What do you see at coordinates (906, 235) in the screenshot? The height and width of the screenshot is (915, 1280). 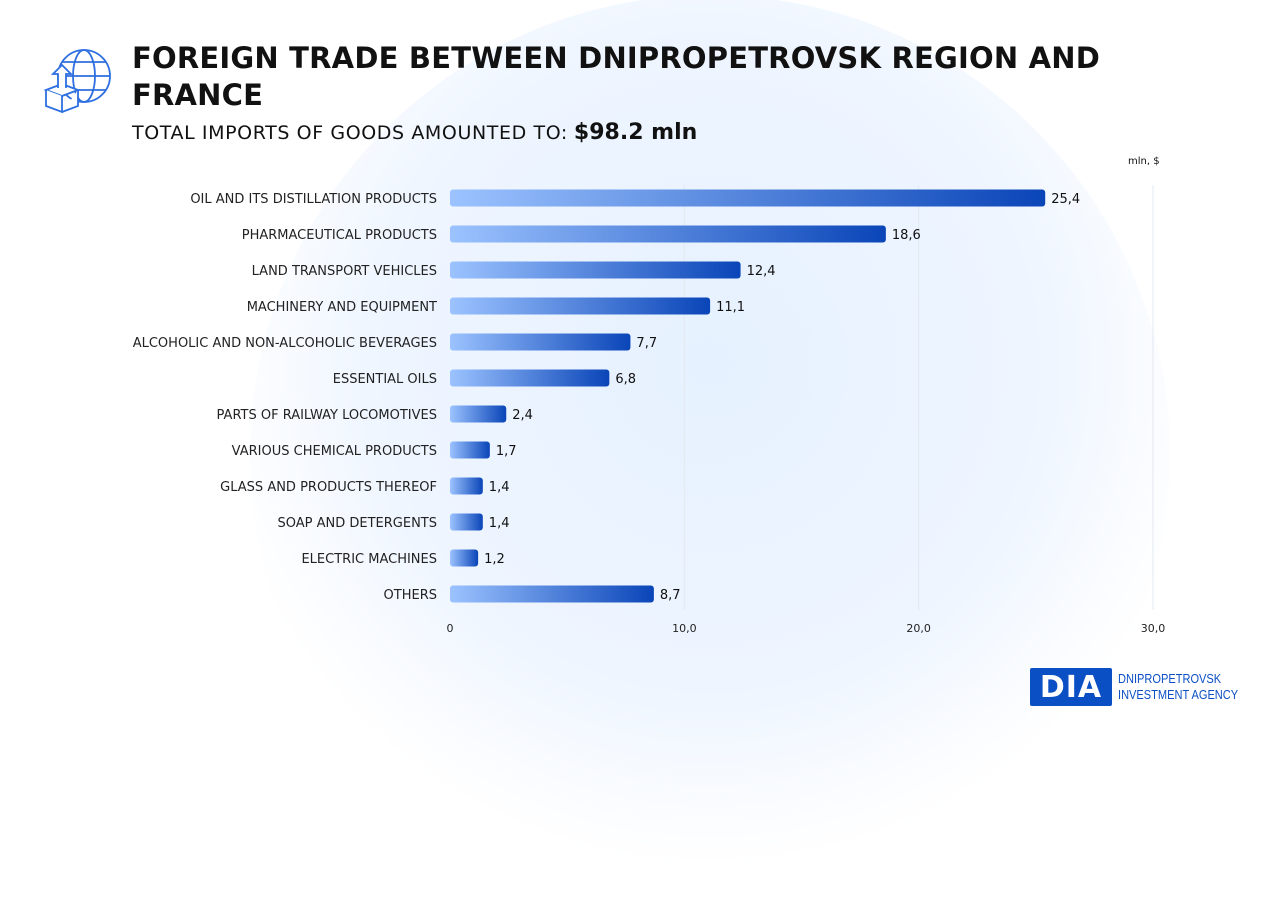 I see `value-label: 18,6` at bounding box center [906, 235].